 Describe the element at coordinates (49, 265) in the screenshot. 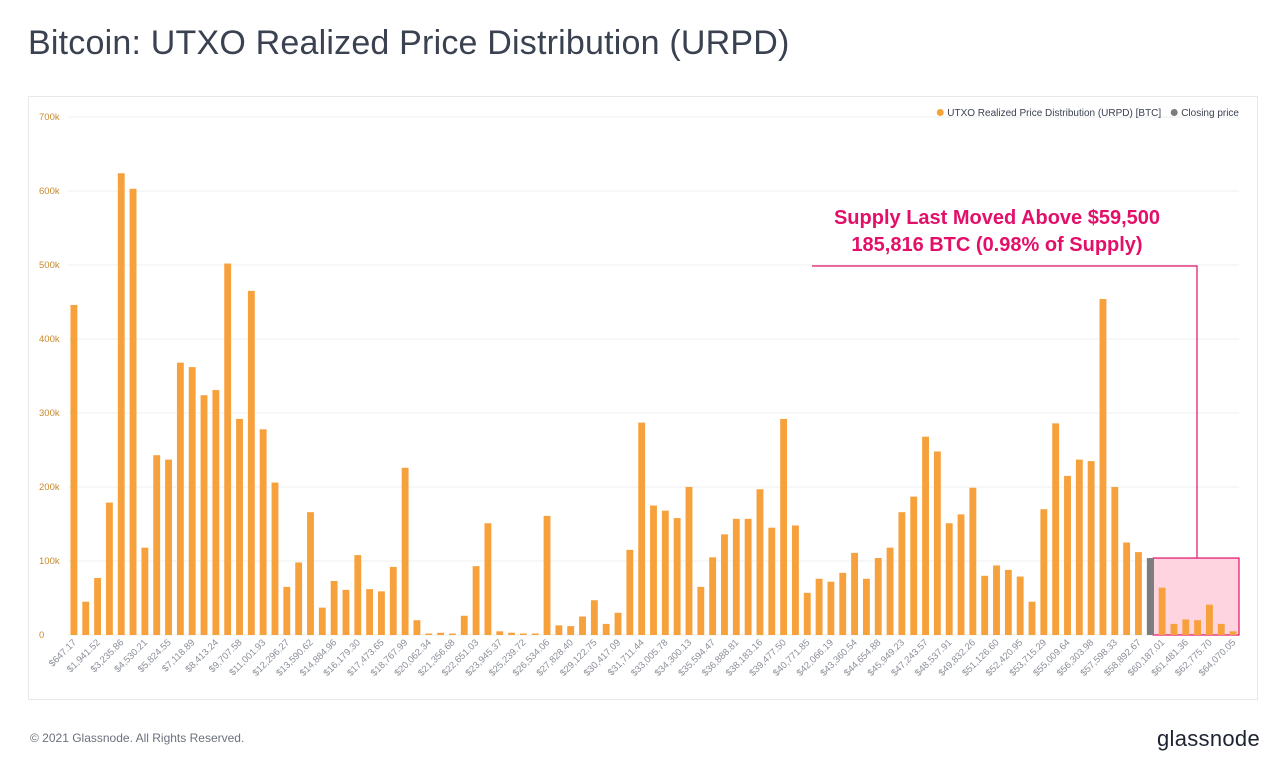

I see `y-tick-label: 500k` at that location.